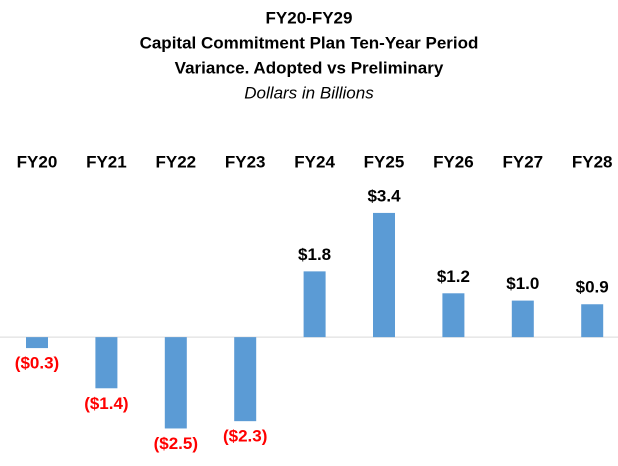 This screenshot has height=466, width=618. Describe the element at coordinates (309, 92) in the screenshot. I see `chart-subtitle: Dollars in Billions` at that location.